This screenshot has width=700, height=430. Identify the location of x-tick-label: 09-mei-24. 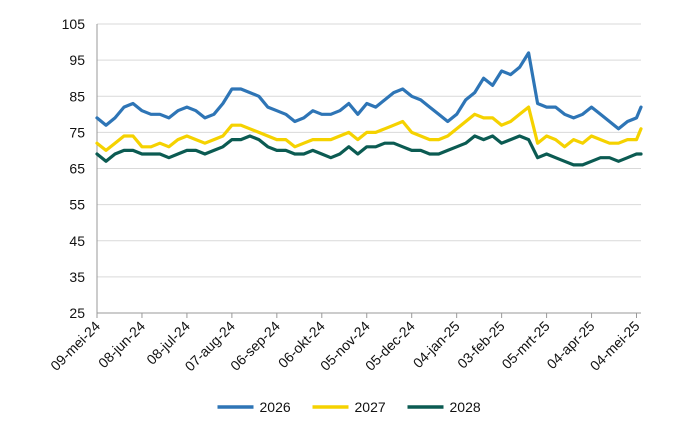
(75, 346).